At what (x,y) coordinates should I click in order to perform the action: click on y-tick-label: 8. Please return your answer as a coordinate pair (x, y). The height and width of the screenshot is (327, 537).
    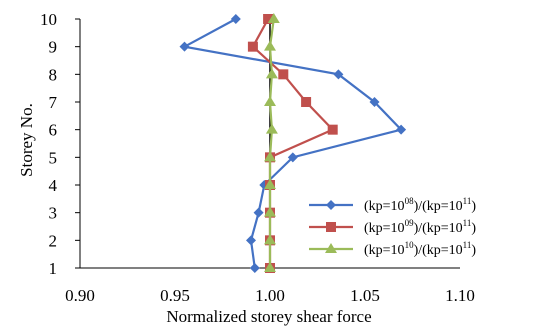
    Looking at the image, I should click on (53, 74).